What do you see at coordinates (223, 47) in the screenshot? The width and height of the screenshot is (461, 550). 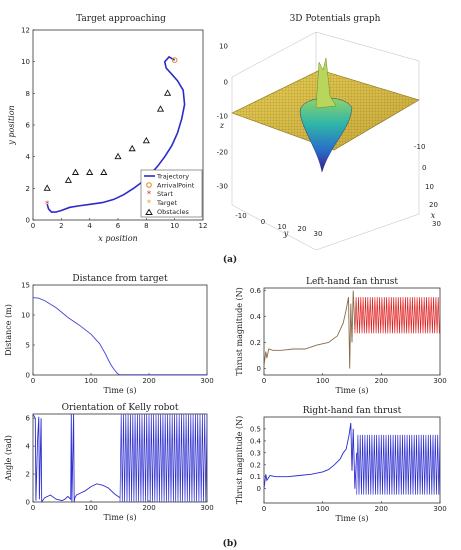 I see `z-tick-label: 10` at bounding box center [223, 47].